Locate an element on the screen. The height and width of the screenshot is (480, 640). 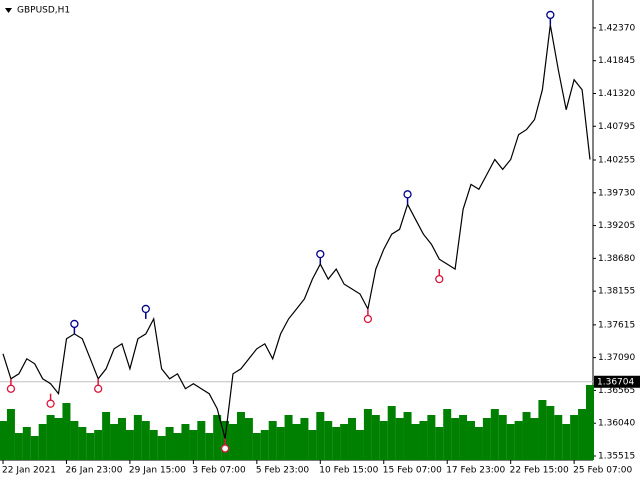
y-tick-label: 1.36040 is located at coordinates (616, 424).